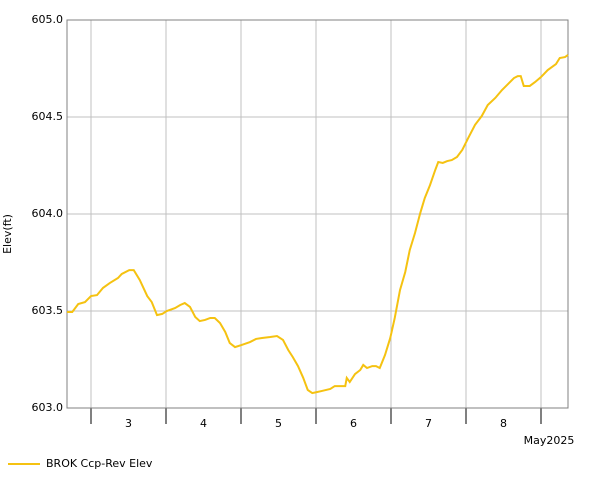 This screenshot has height=480, width=601. What do you see at coordinates (7, 234) in the screenshot?
I see `y-axis-label: Elev(ft)` at bounding box center [7, 234].